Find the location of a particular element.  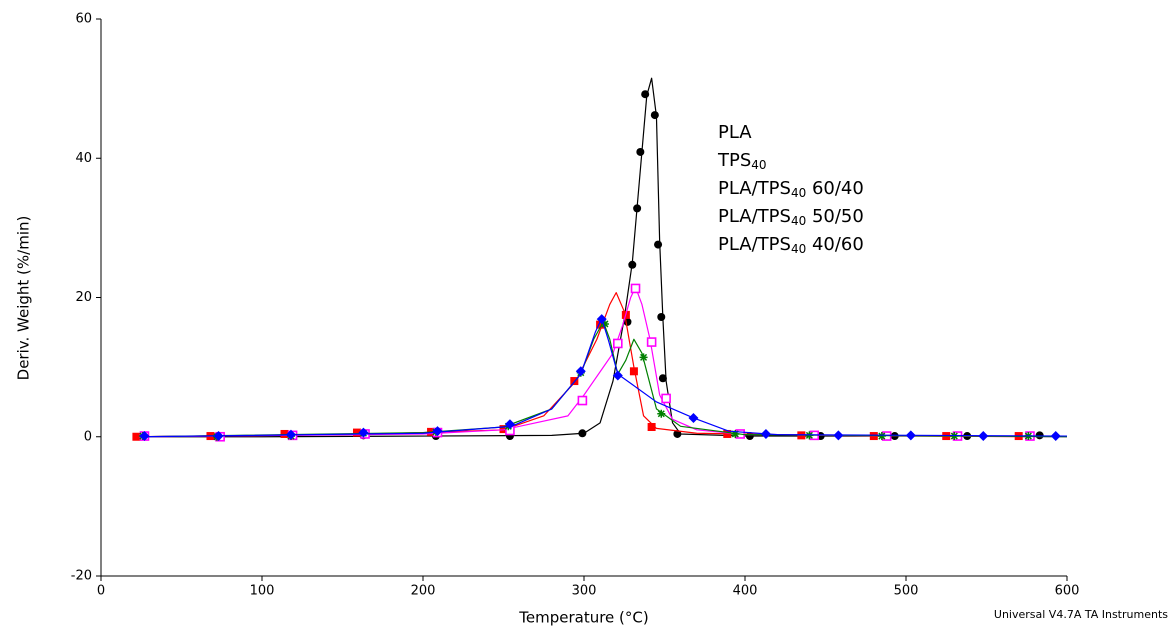

legend-entry: PLA/TPS40 40/60 is located at coordinates (791, 245).